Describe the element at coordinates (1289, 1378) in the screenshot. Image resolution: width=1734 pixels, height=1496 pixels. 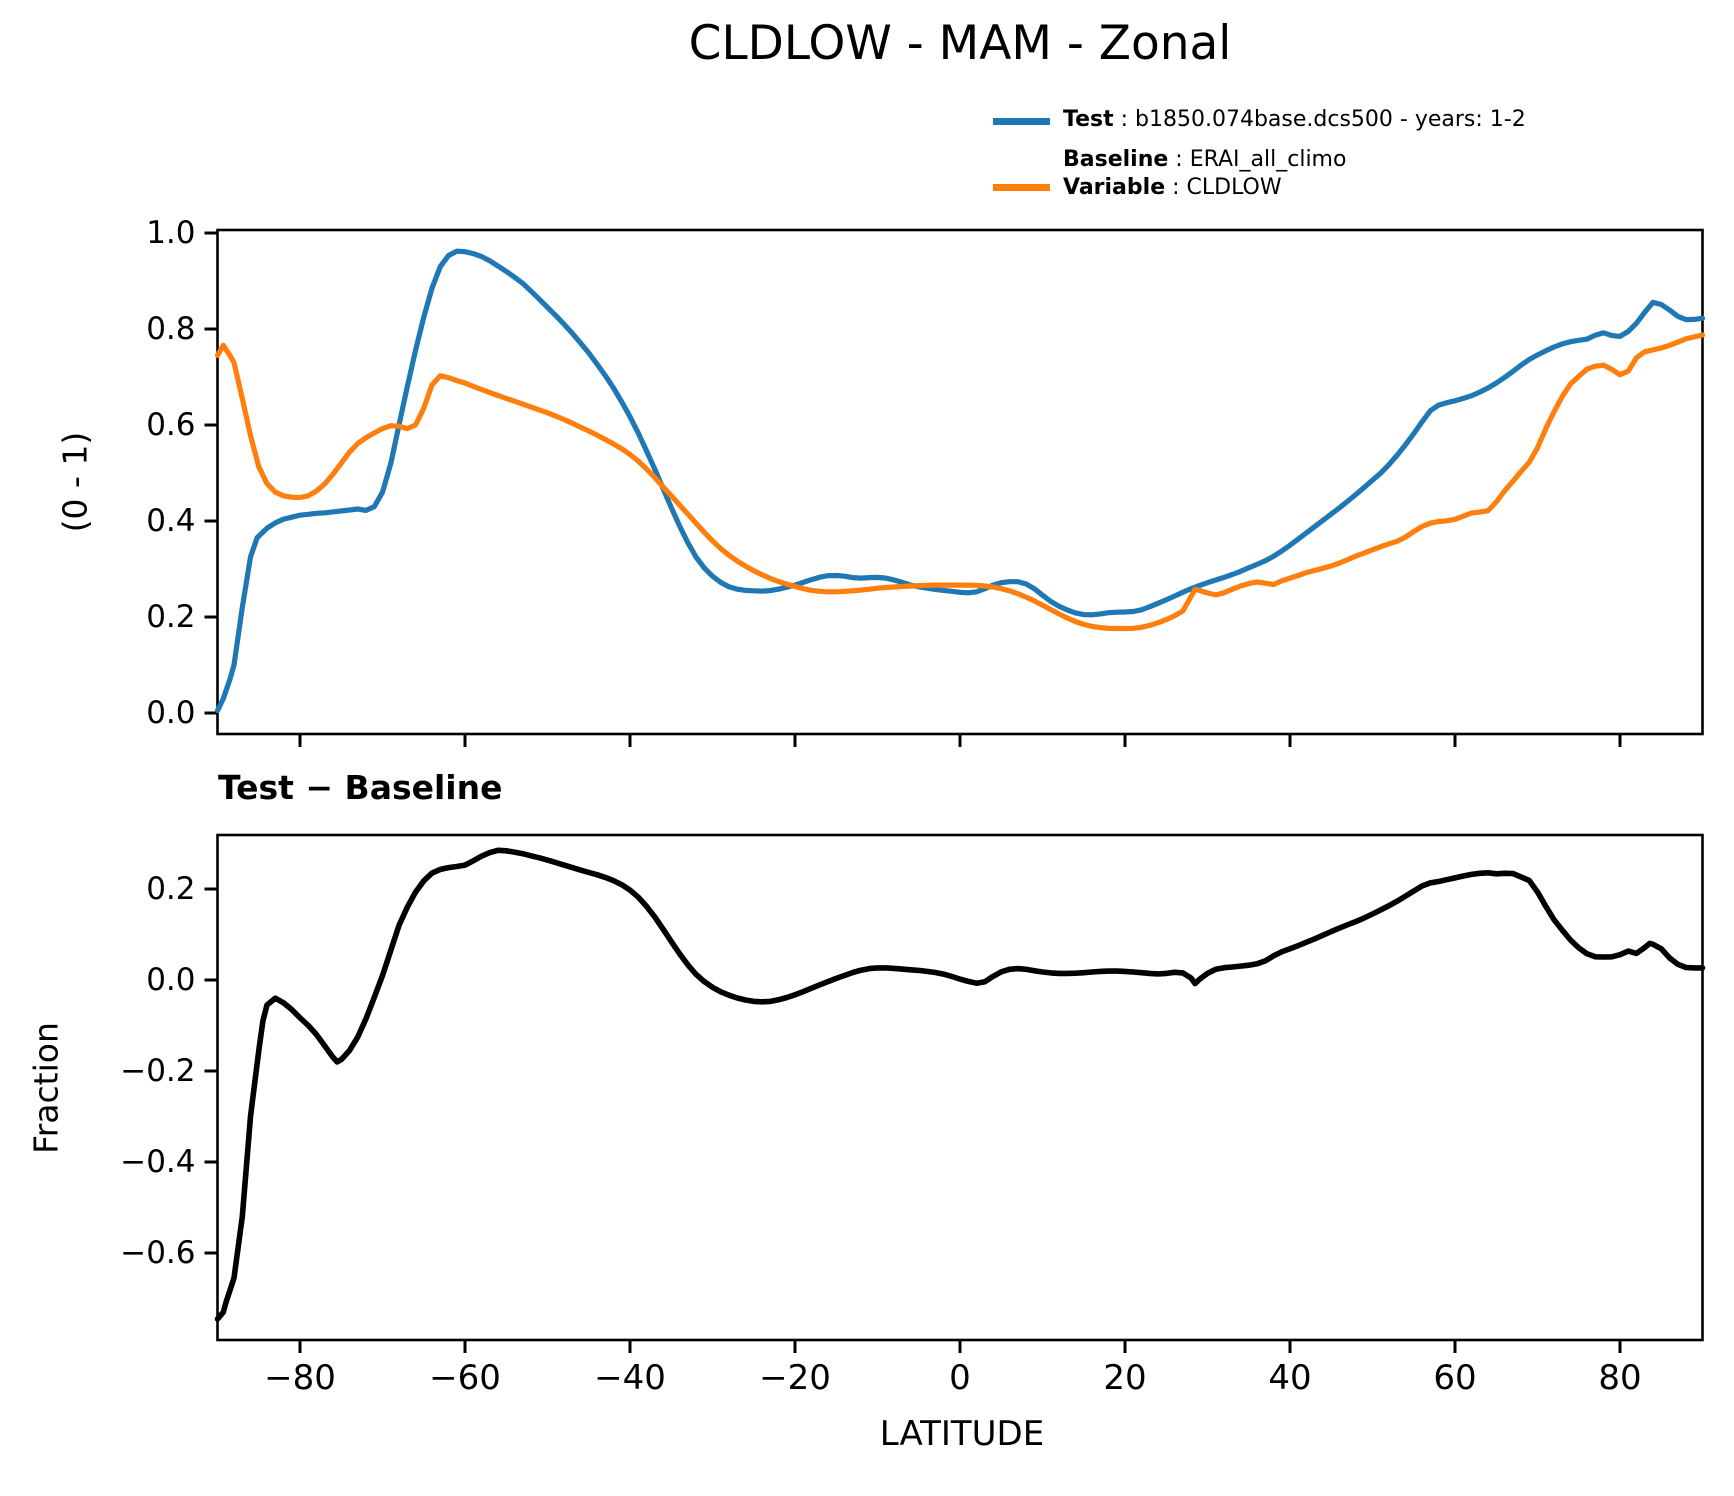
I see `x-tick-label: 40` at that location.